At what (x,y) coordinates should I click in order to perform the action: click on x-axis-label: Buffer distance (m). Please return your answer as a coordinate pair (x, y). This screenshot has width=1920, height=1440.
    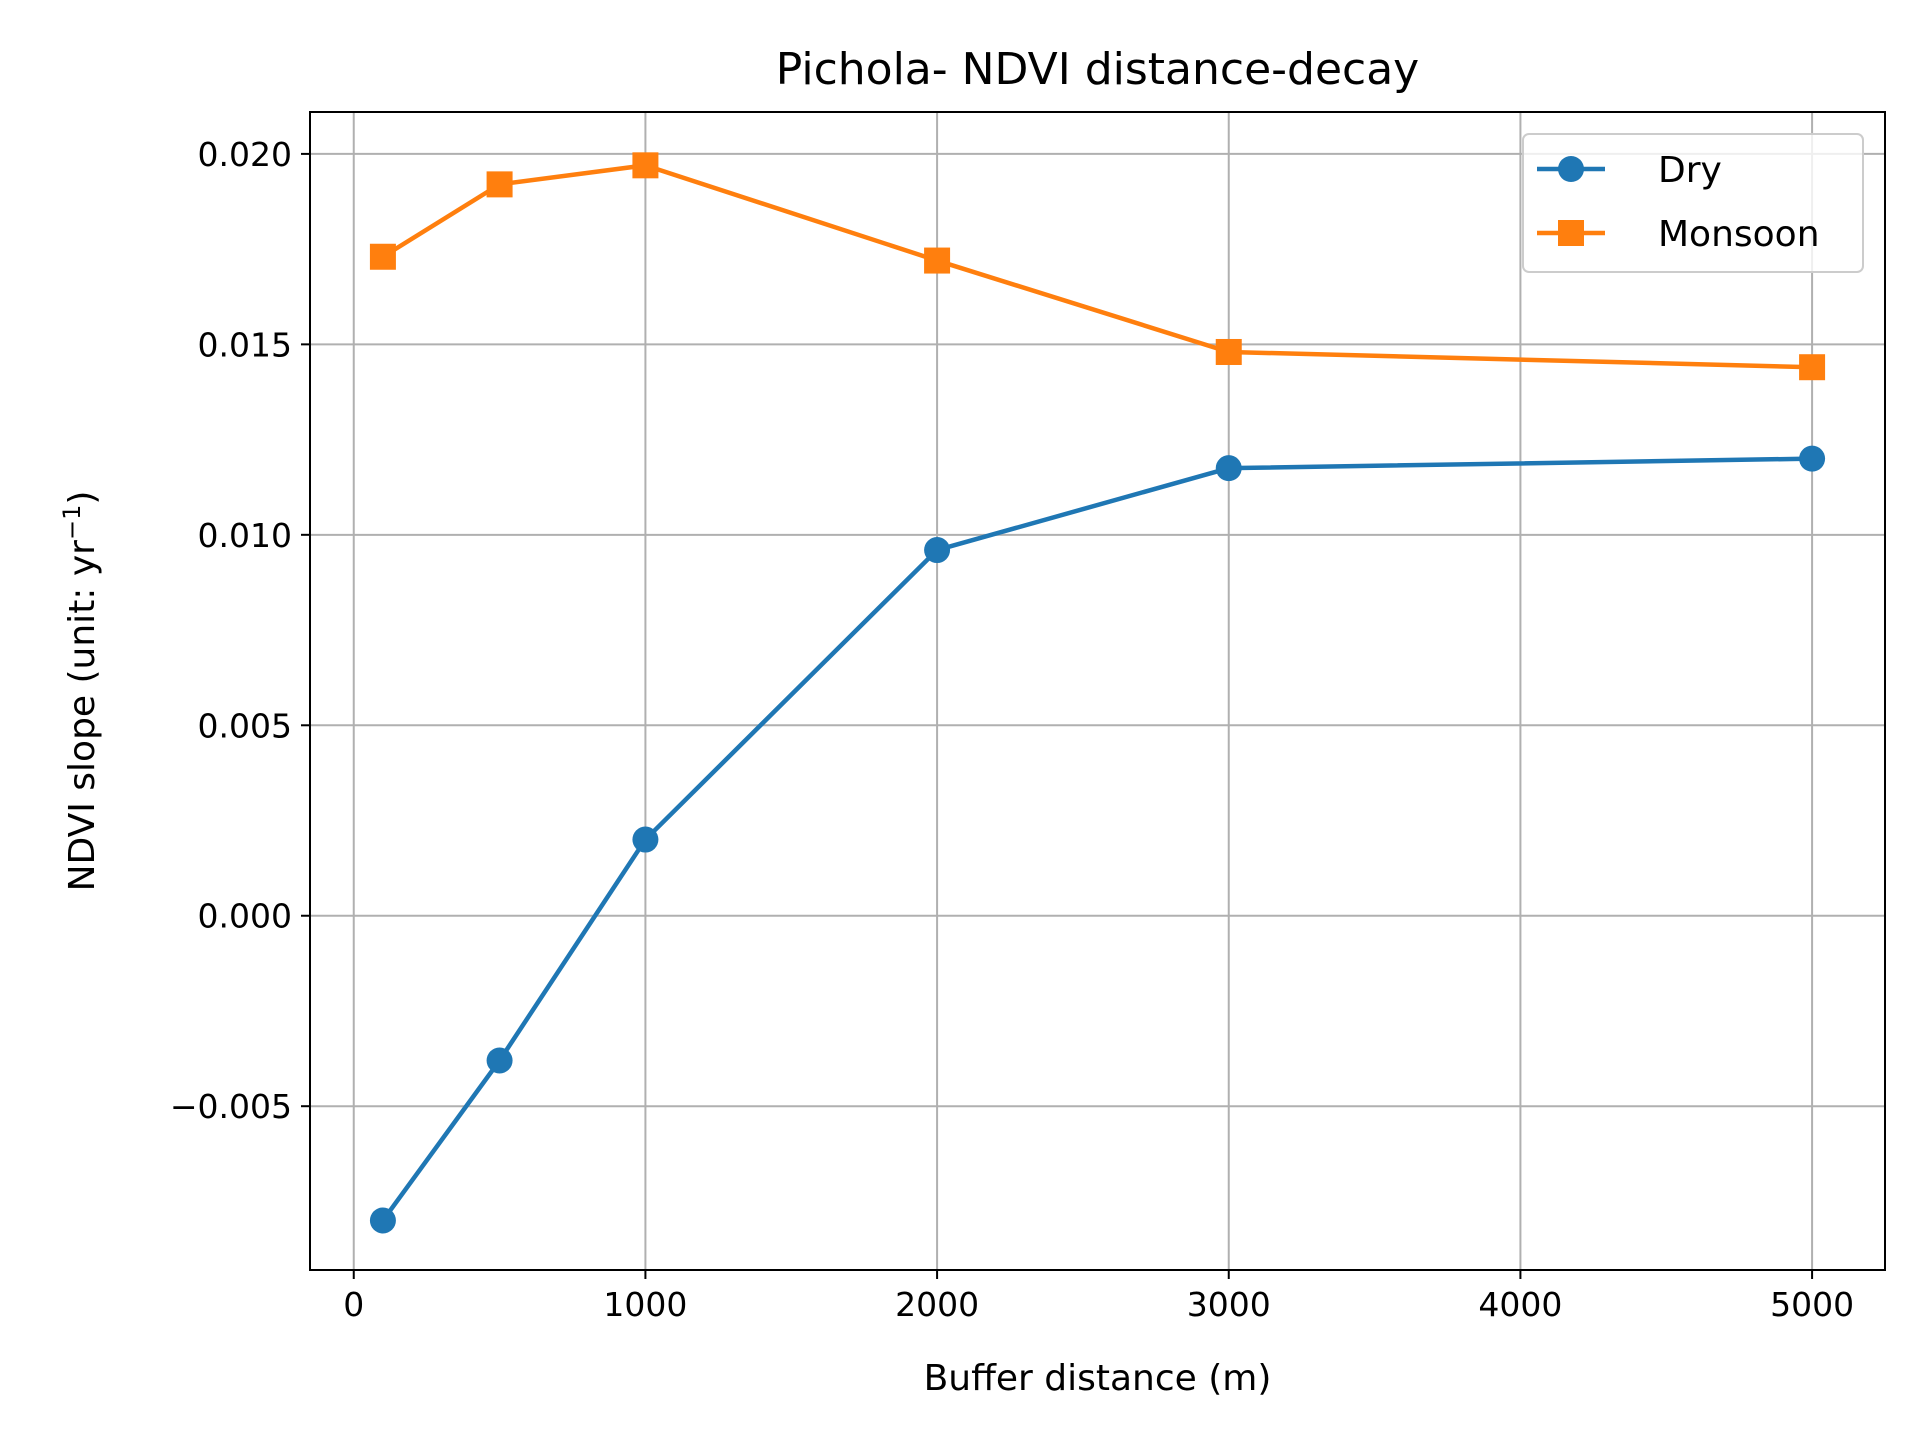
    Looking at the image, I should click on (1098, 1378).